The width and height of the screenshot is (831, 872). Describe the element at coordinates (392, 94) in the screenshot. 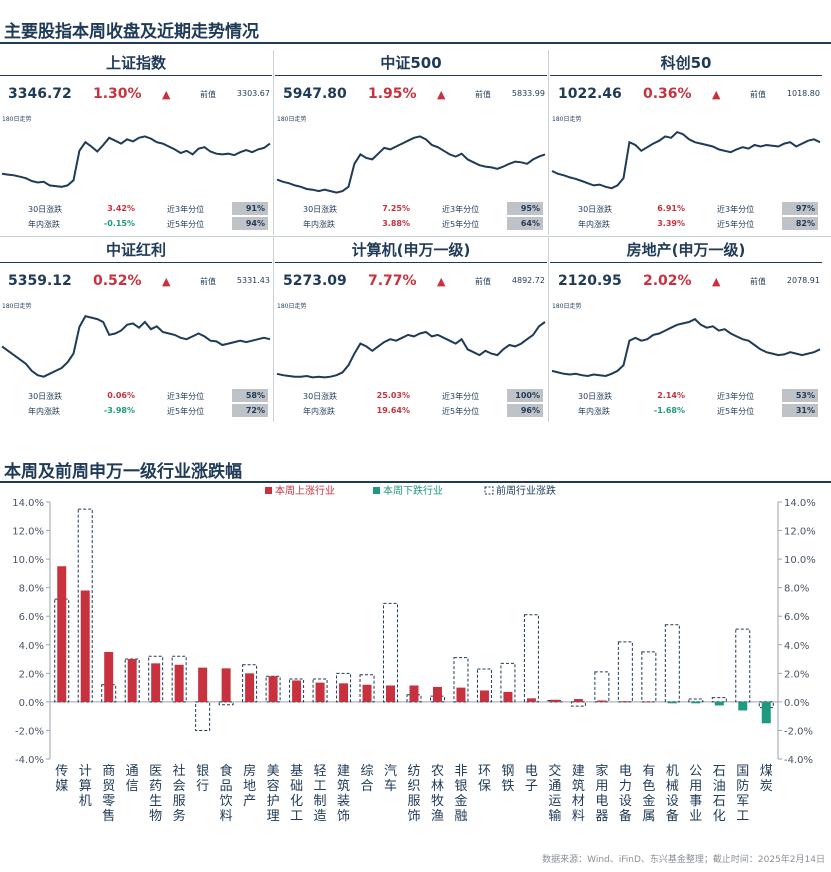

I see `change-value: 1.95%` at that location.